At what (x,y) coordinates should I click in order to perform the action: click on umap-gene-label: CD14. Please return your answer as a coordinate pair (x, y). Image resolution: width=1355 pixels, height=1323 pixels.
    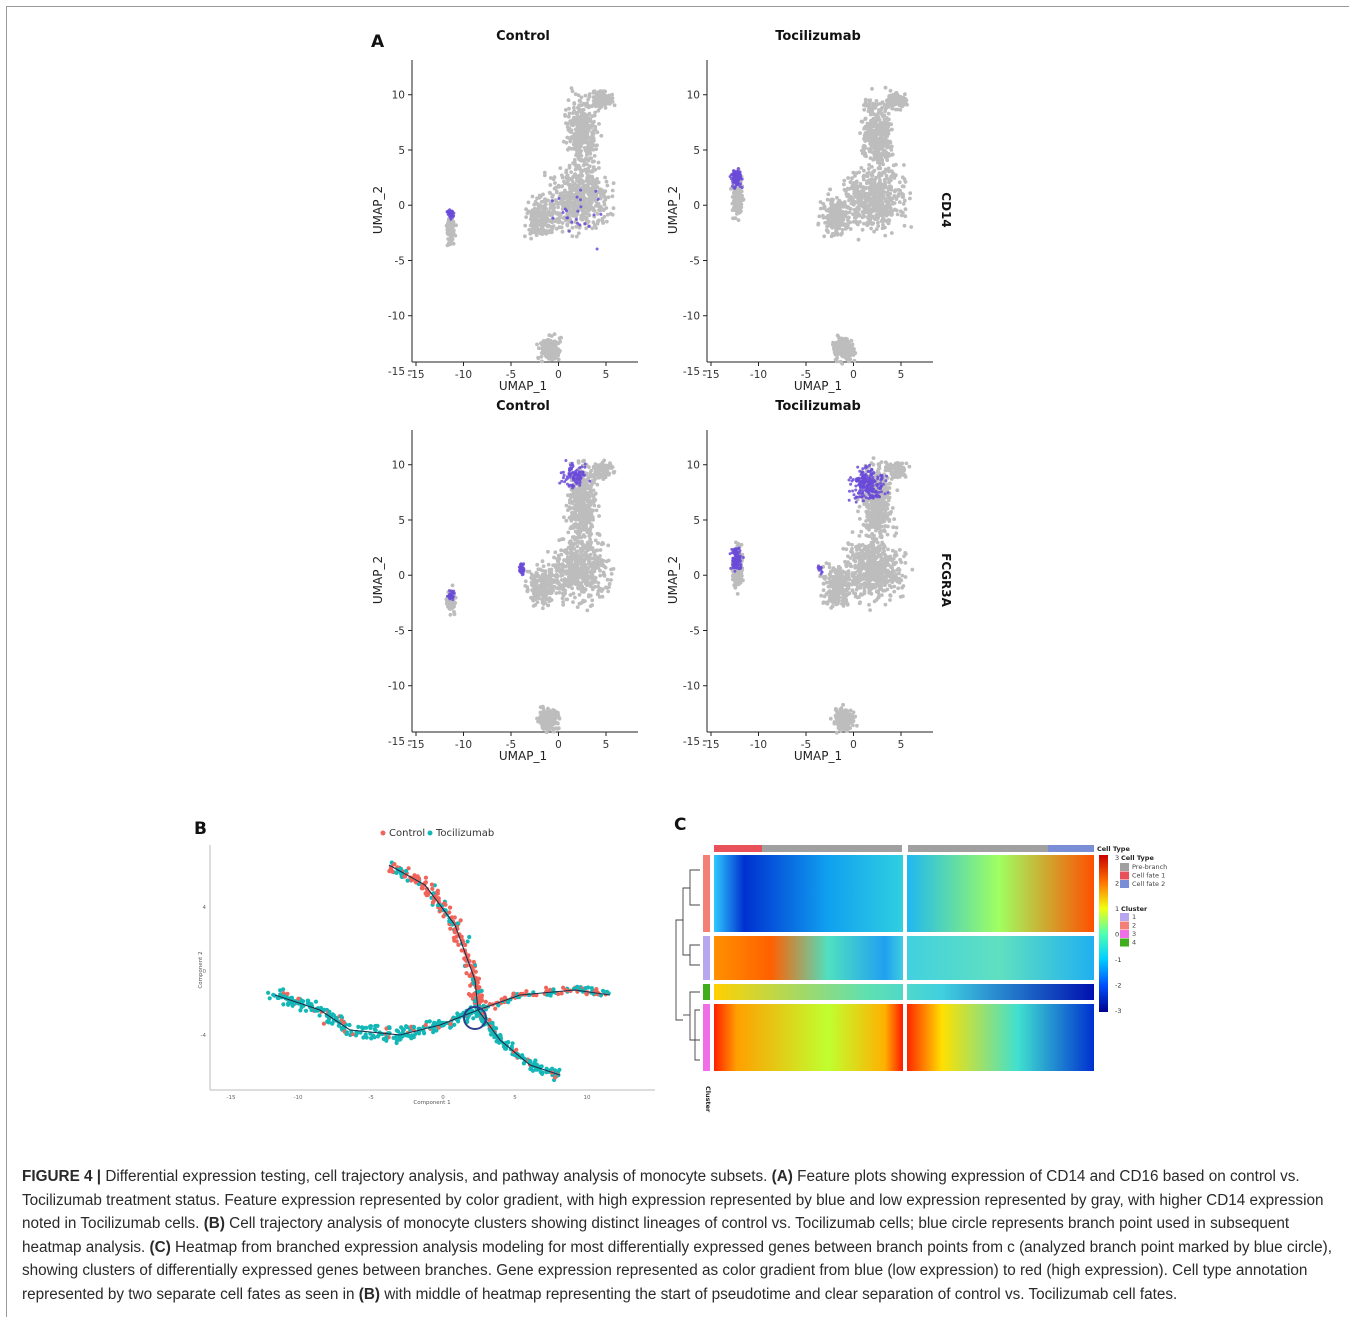
    Looking at the image, I should click on (946, 209).